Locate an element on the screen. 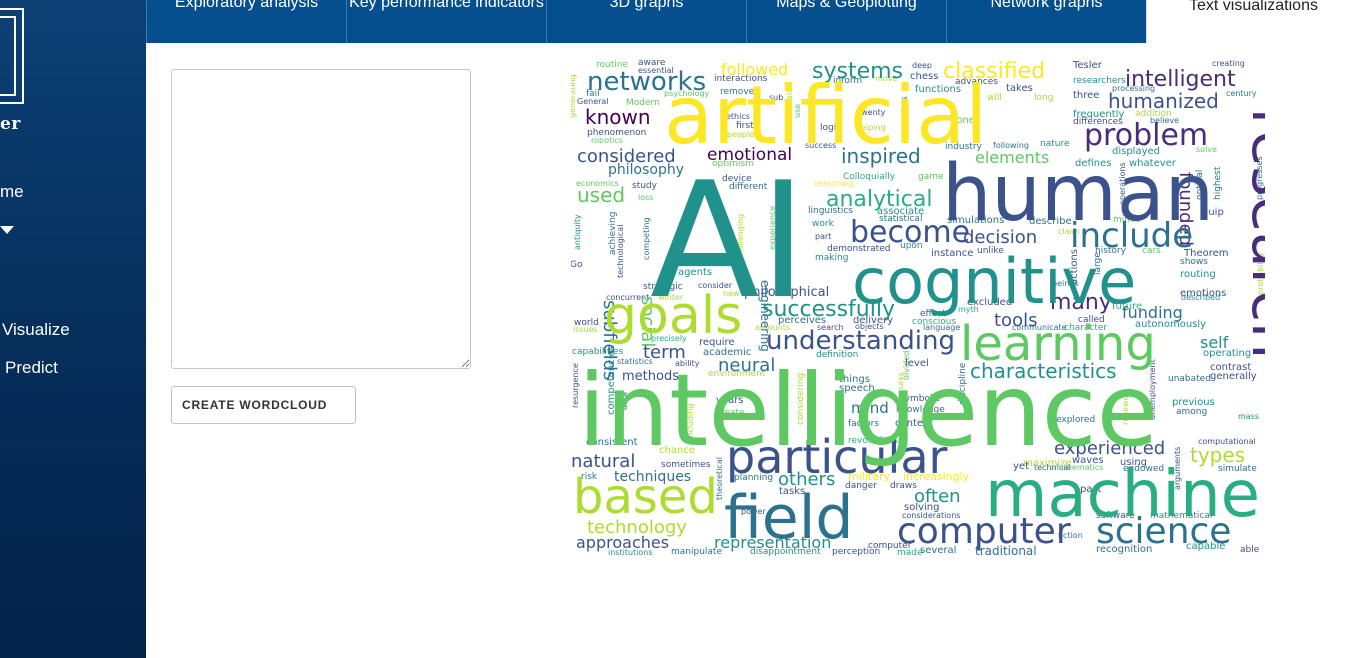  tab-key-performance-indicators: Key performance indicators is located at coordinates (446, 21).